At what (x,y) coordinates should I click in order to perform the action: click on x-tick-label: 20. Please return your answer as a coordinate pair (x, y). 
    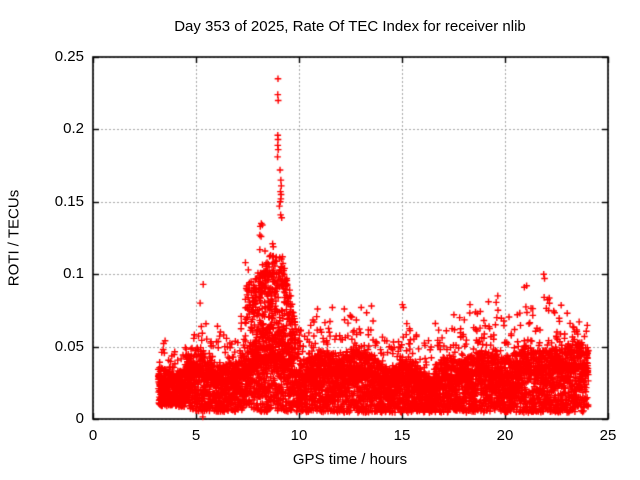
    Looking at the image, I should click on (505, 435).